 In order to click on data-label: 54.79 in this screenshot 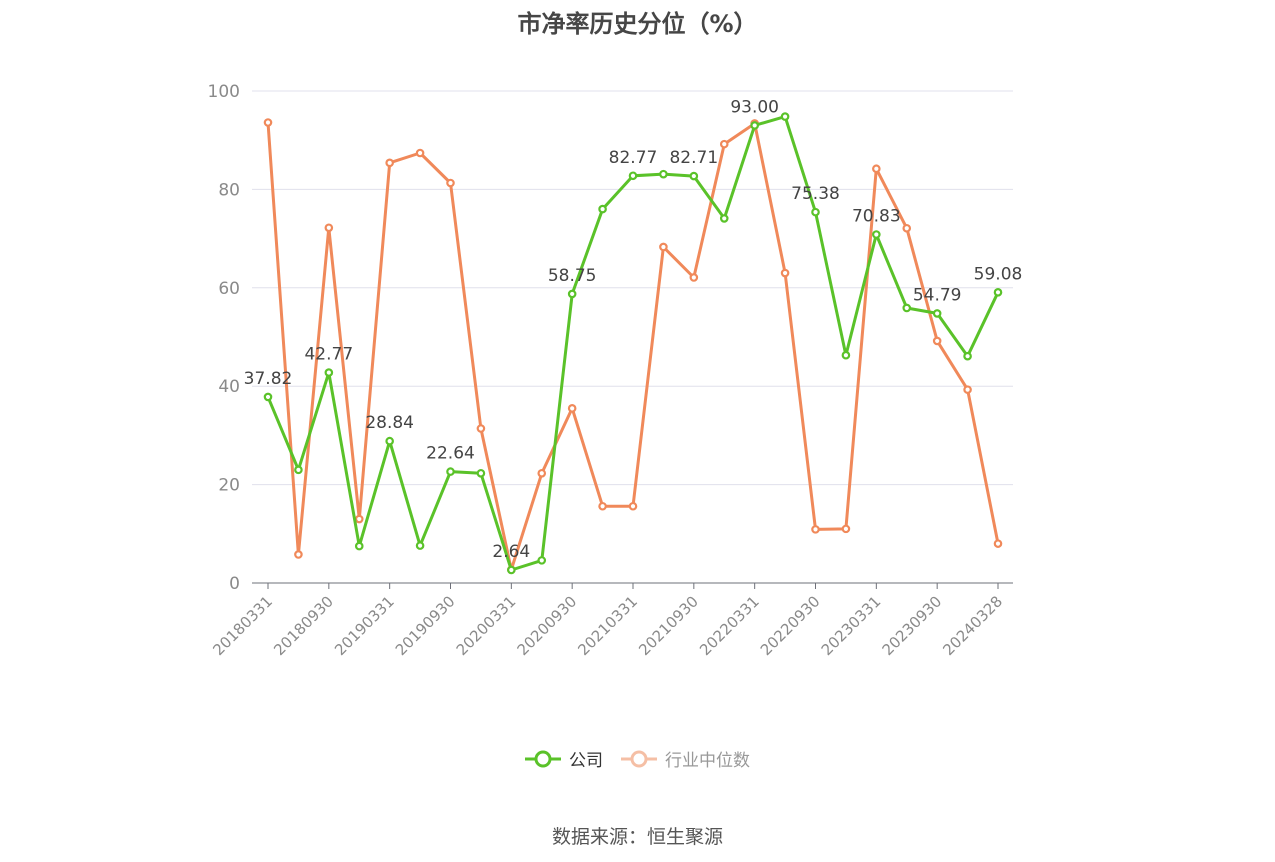, I will do `click(937, 295)`.